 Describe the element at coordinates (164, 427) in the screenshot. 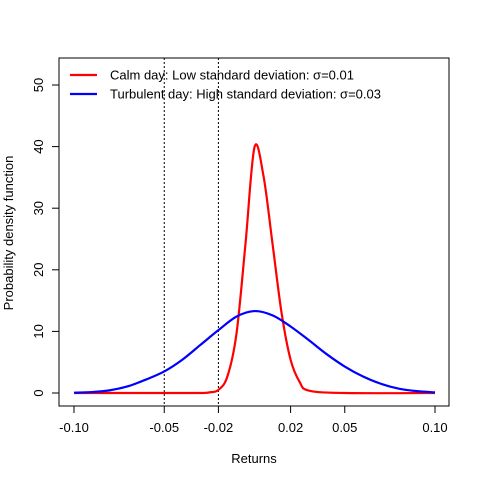

I see `x-tick-label: -0.05` at that location.